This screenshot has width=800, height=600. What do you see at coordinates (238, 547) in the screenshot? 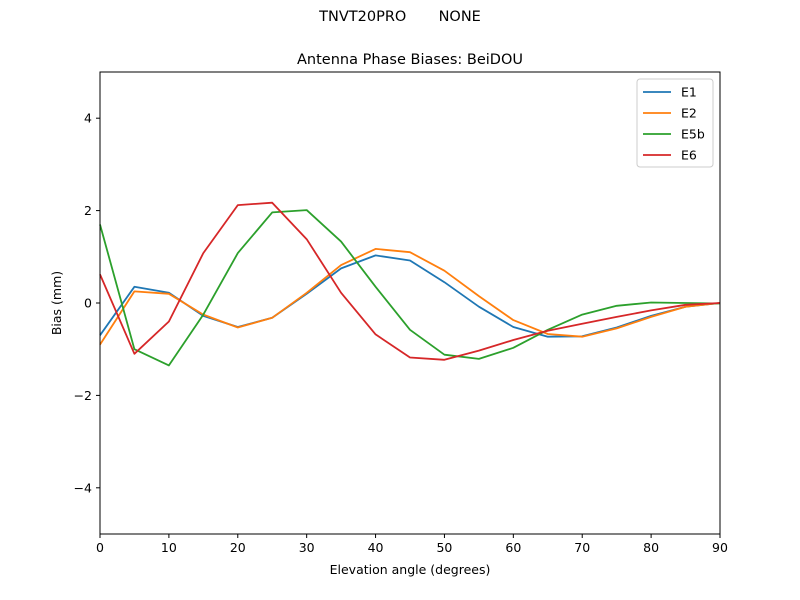
I see `x-tick-label: 20` at bounding box center [238, 547].